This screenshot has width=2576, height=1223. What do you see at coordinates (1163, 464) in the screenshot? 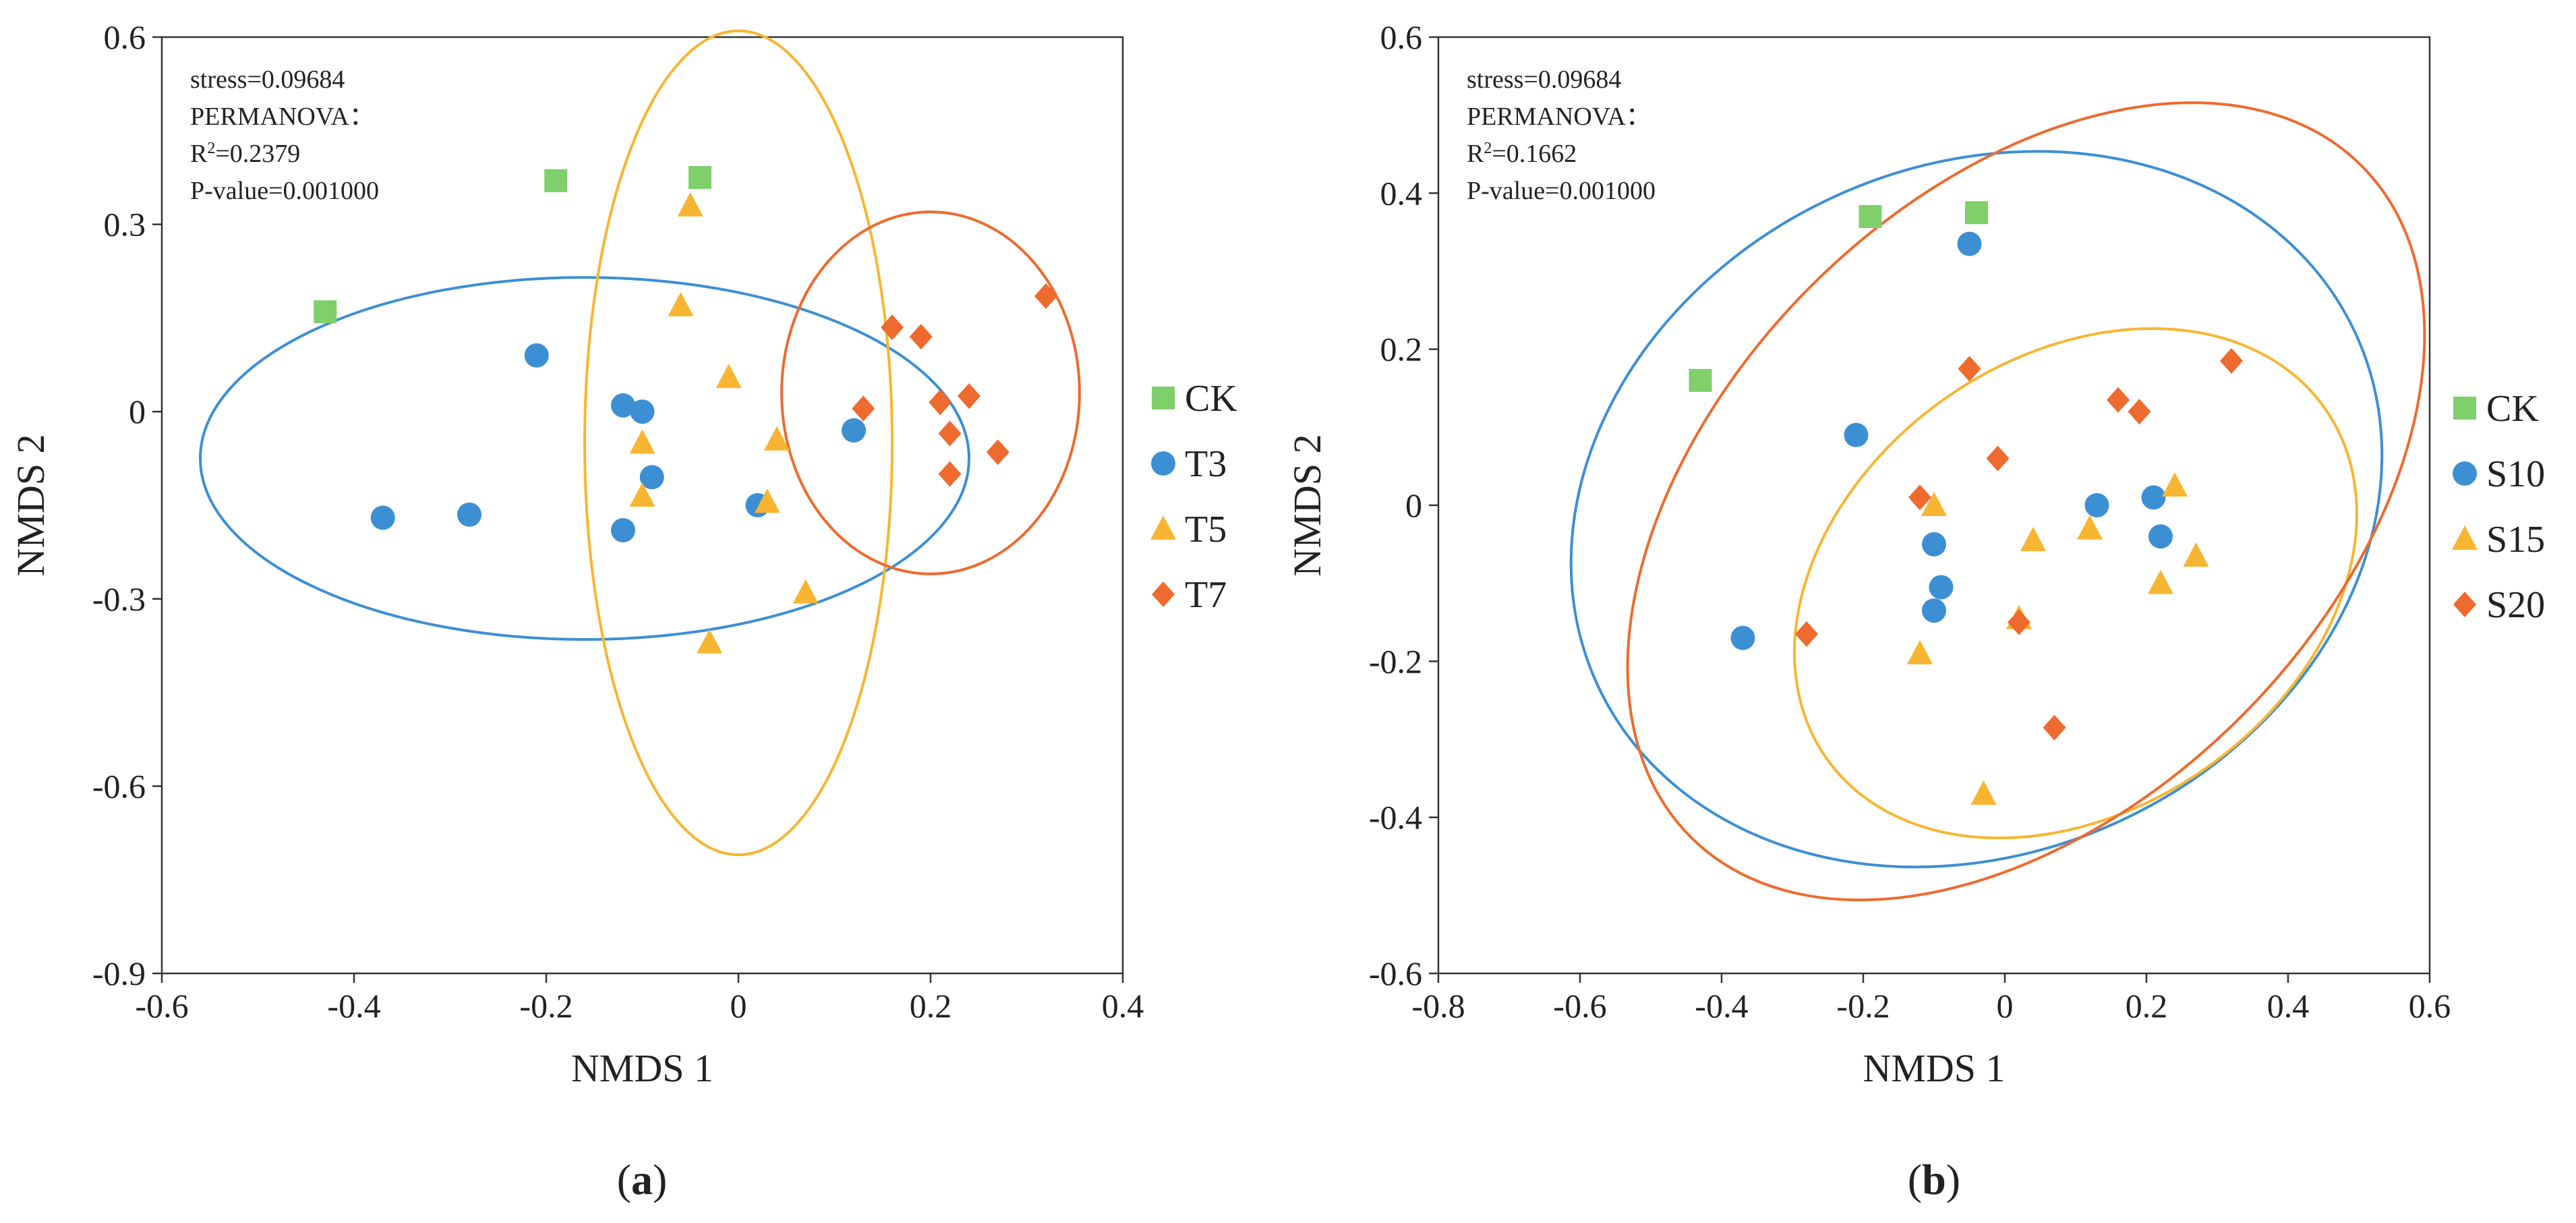
I see `legend-marker-t3` at bounding box center [1163, 464].